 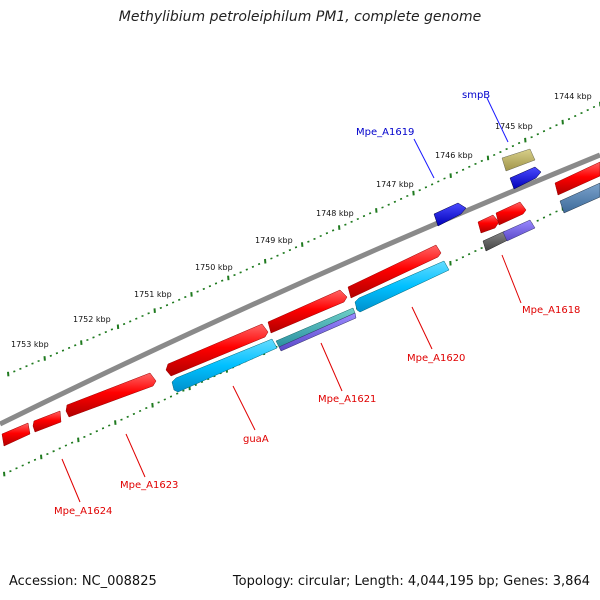 I want to click on gene-label-mpe-a1619: Mpe_A1619, so click(x=385, y=132).